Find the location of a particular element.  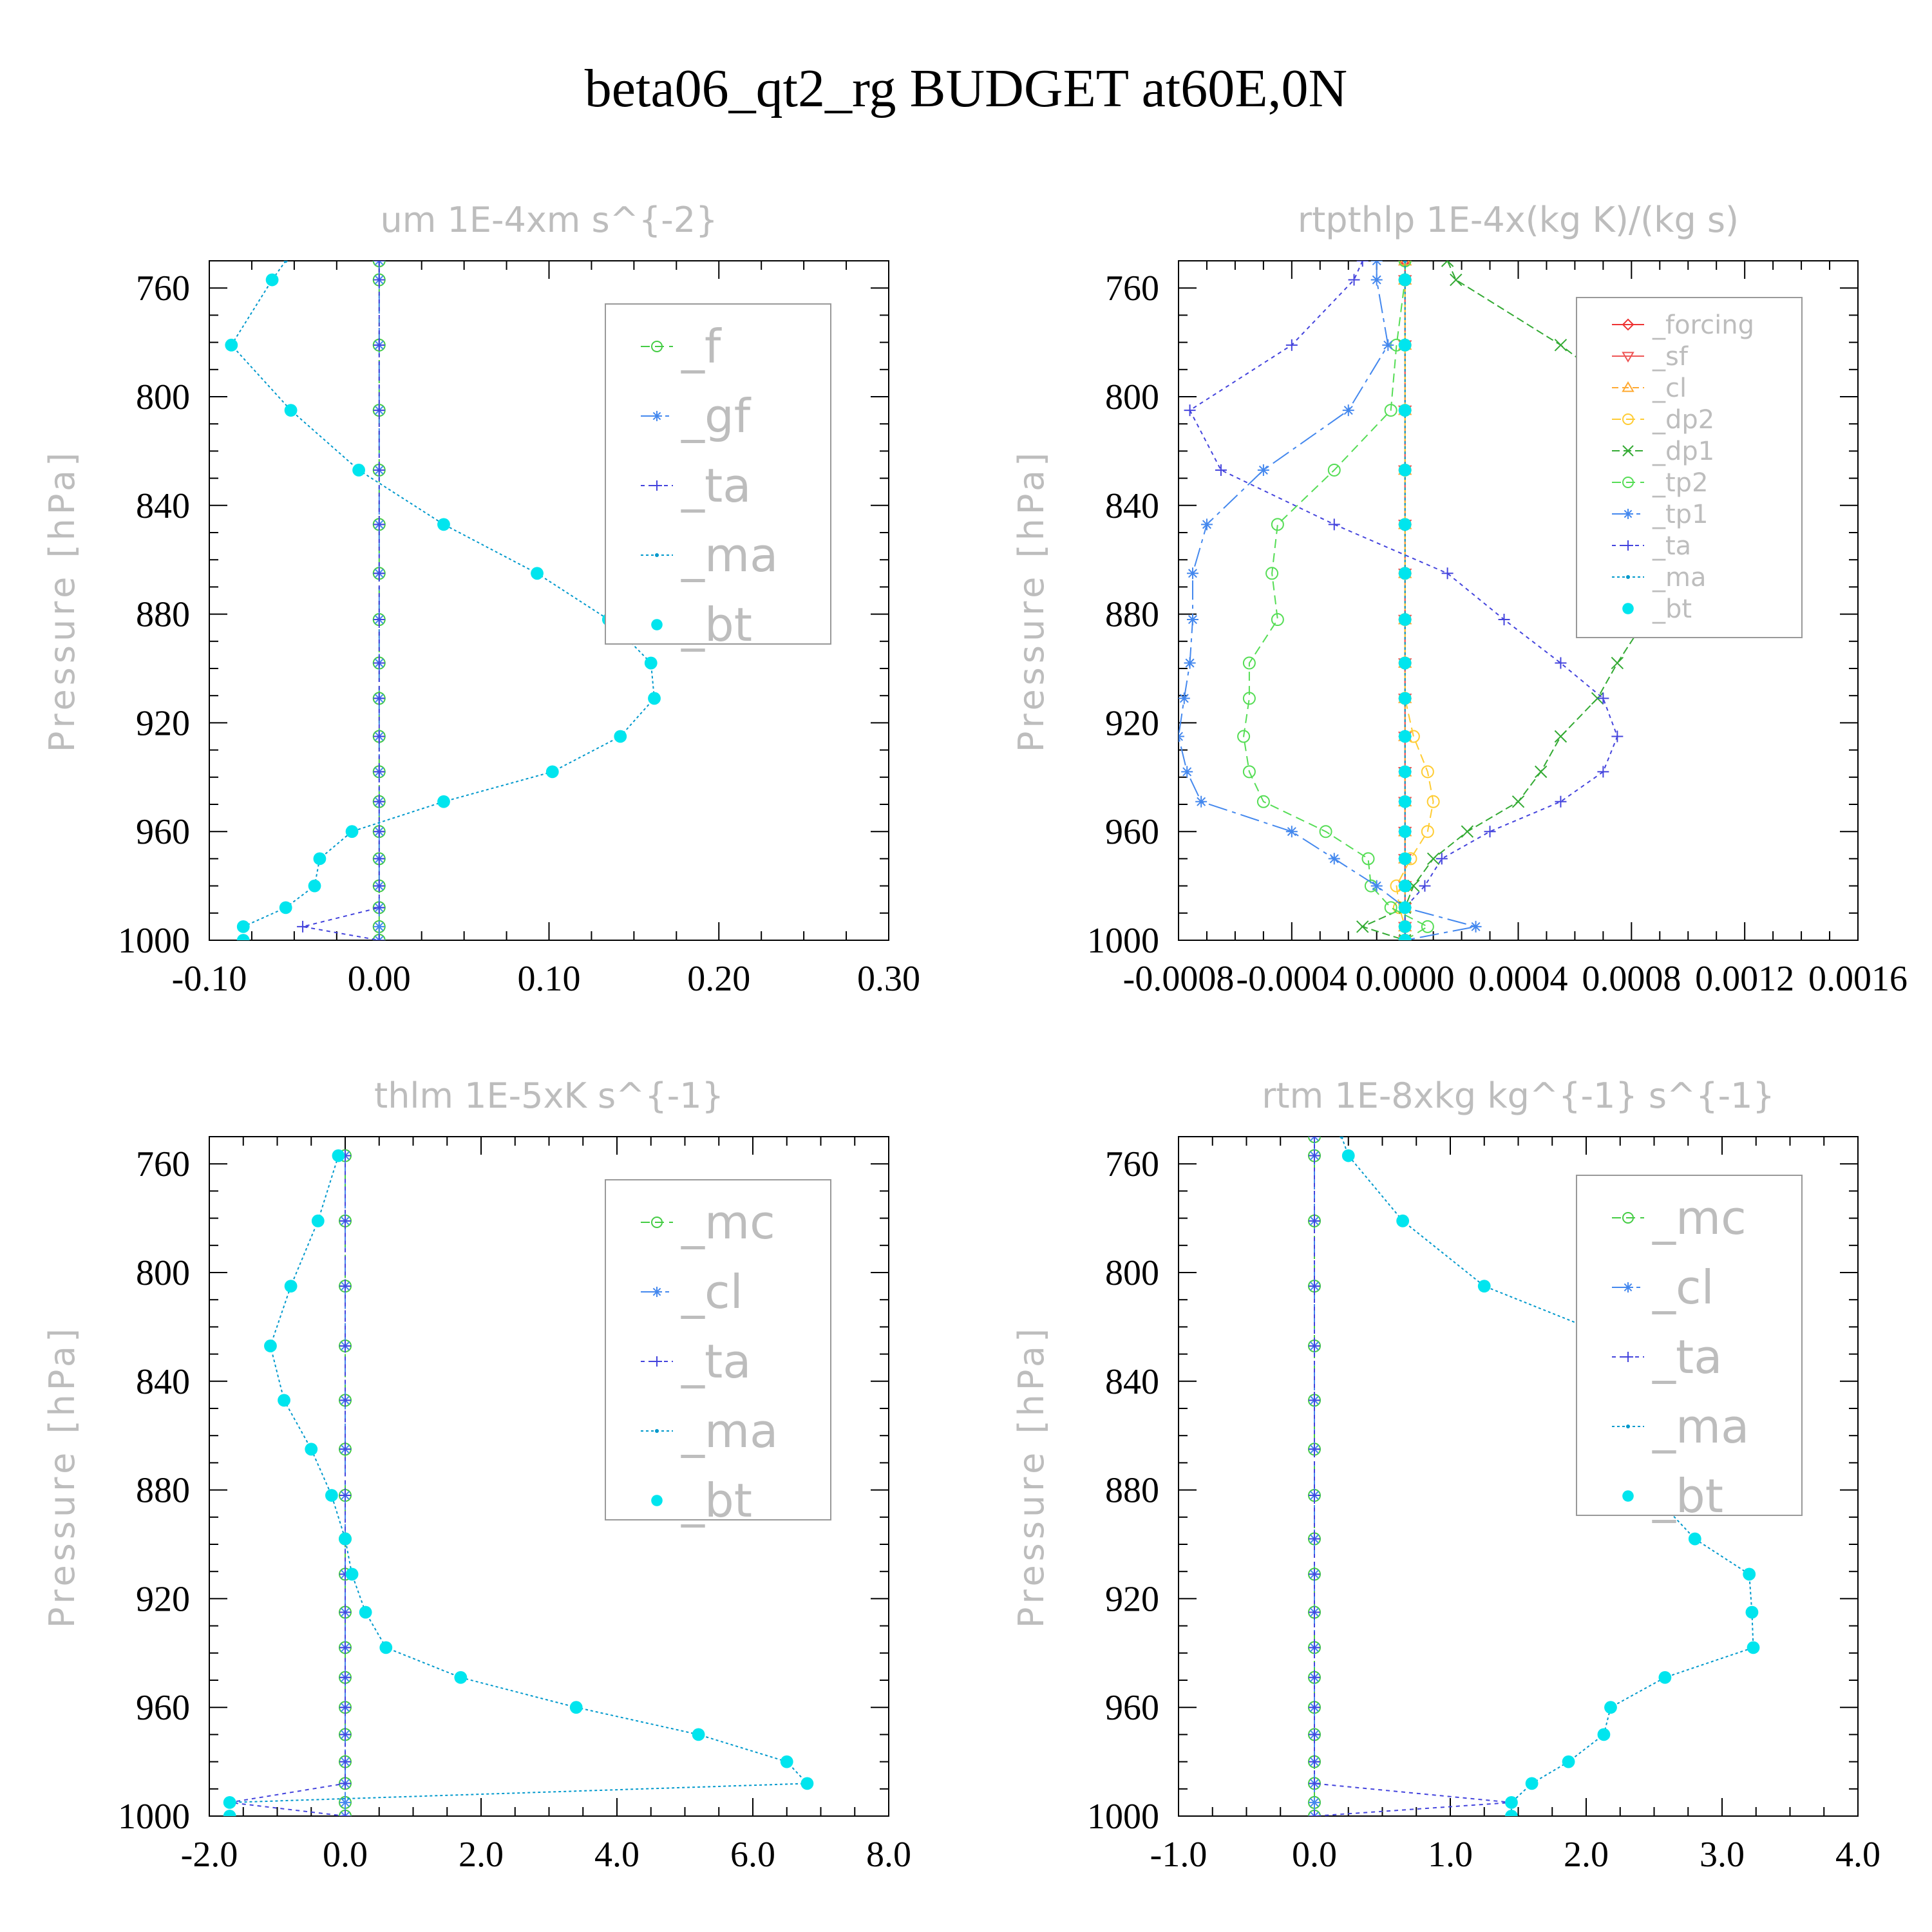

x-tick-label: -0.10 is located at coordinates (209, 979).